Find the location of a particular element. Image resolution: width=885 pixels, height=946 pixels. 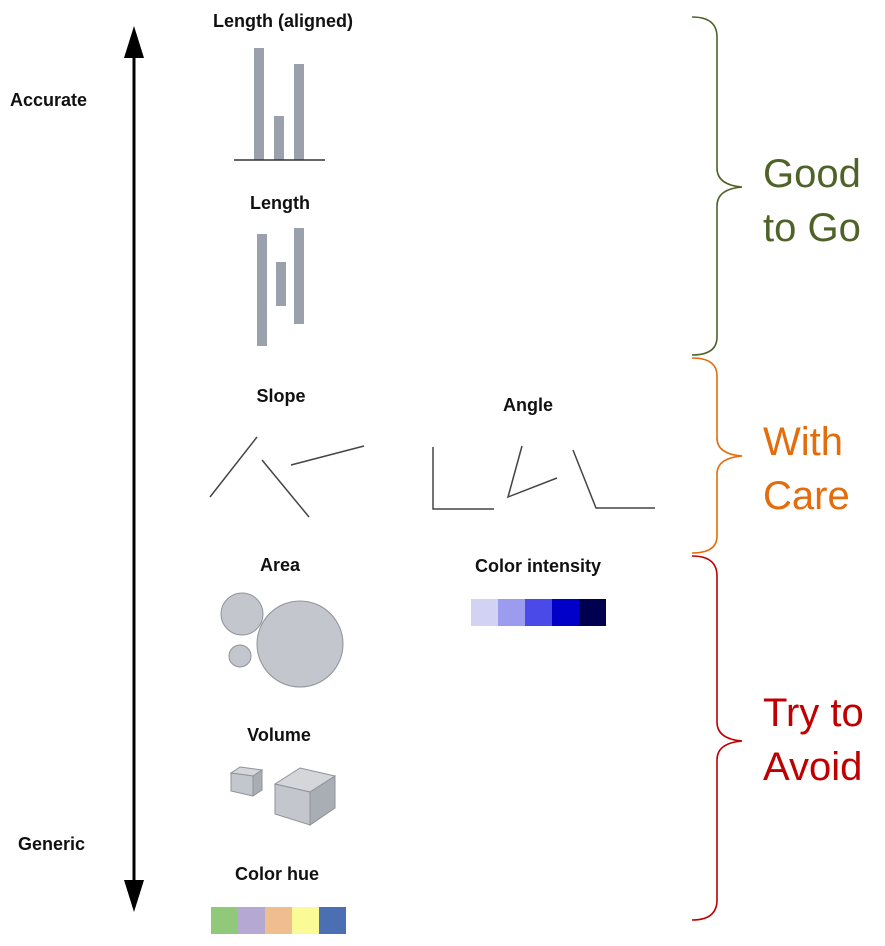

bracket-good-to-go is located at coordinates (717, 186).